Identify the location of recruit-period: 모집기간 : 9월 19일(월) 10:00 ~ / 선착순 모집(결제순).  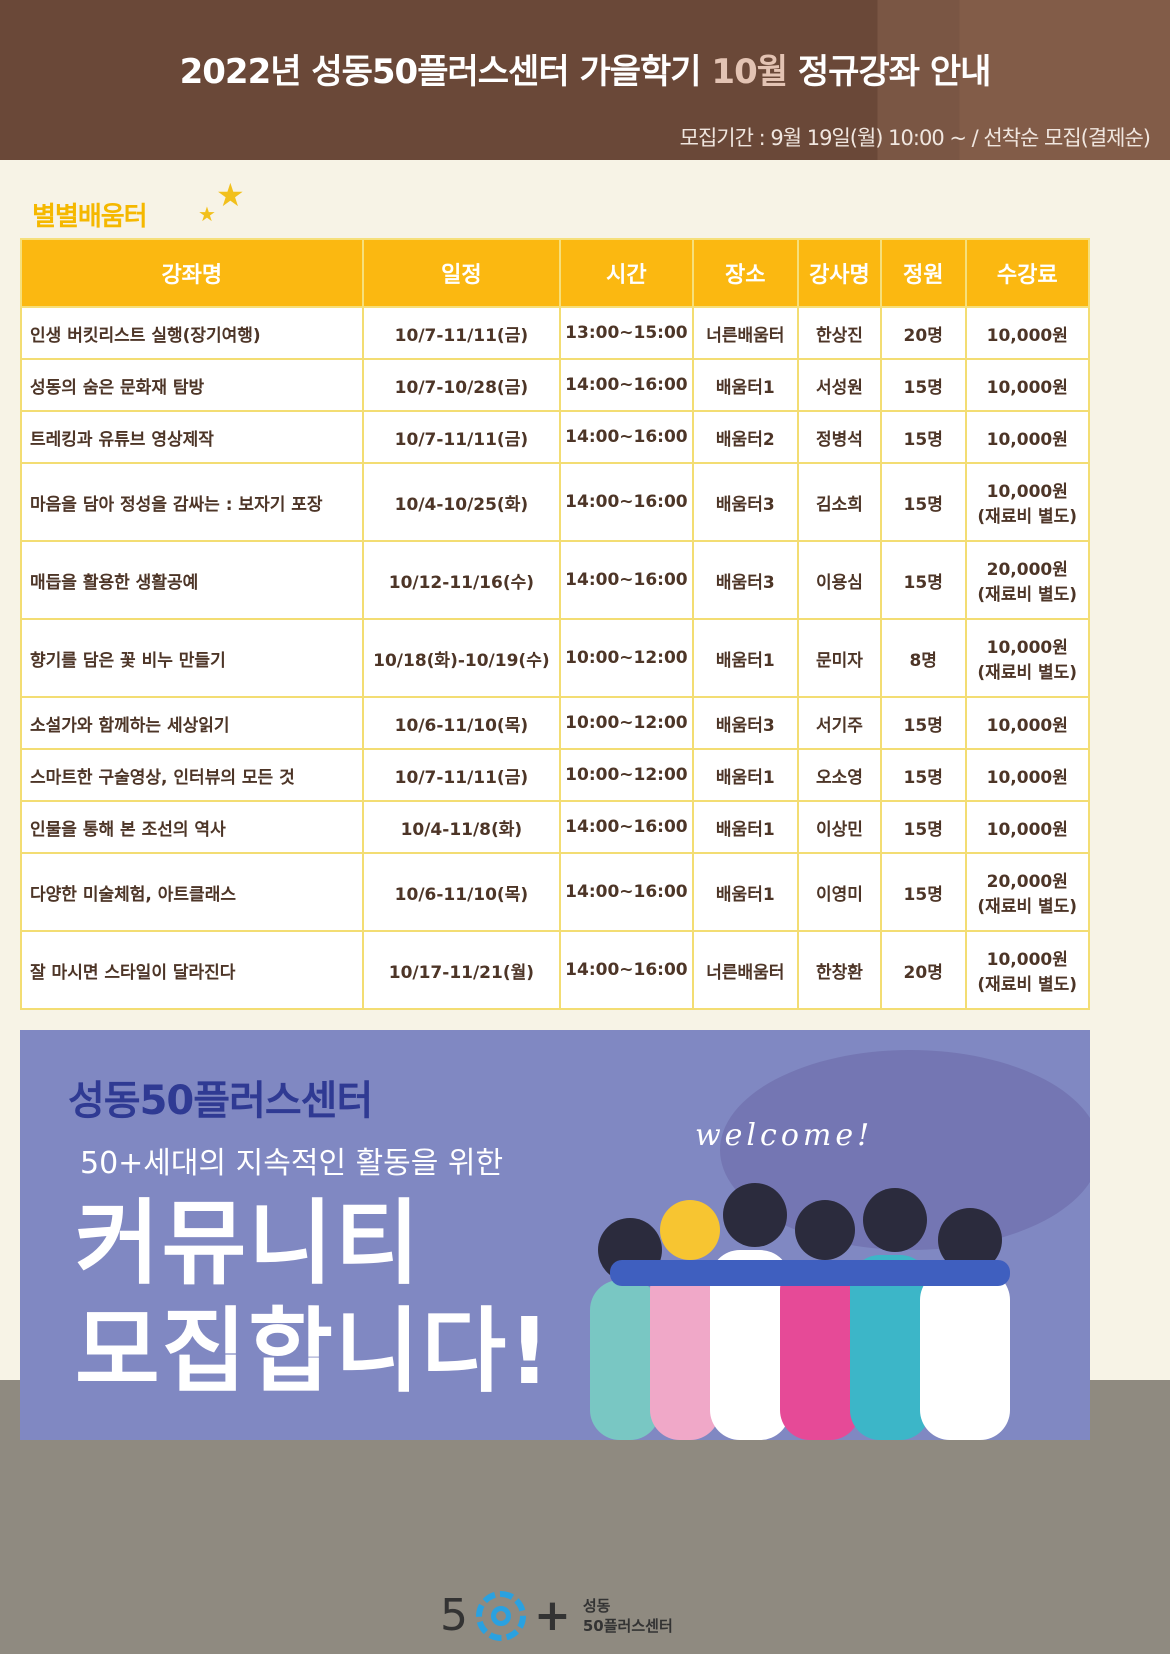
(915, 138).